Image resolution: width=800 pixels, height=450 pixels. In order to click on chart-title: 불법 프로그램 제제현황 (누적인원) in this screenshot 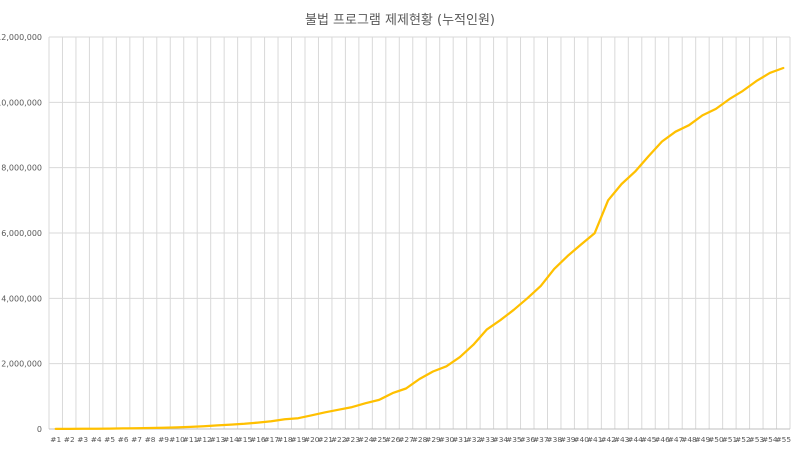, I will do `click(400, 20)`.